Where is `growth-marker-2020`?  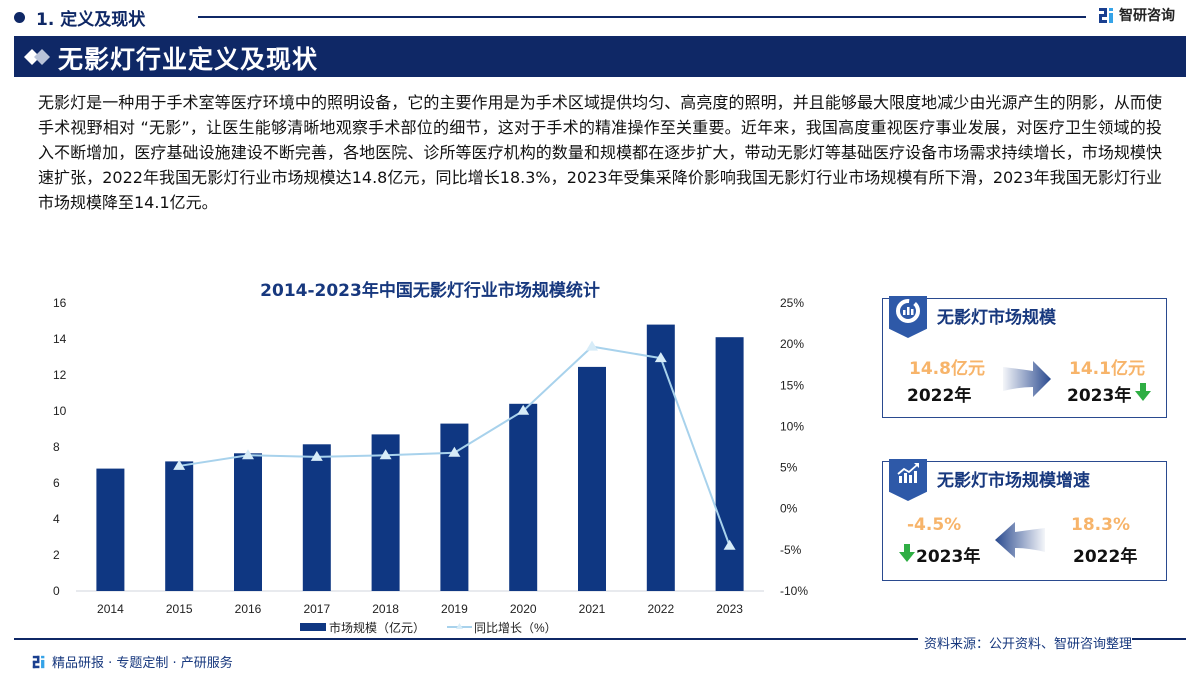
growth-marker-2020 is located at coordinates (523, 409).